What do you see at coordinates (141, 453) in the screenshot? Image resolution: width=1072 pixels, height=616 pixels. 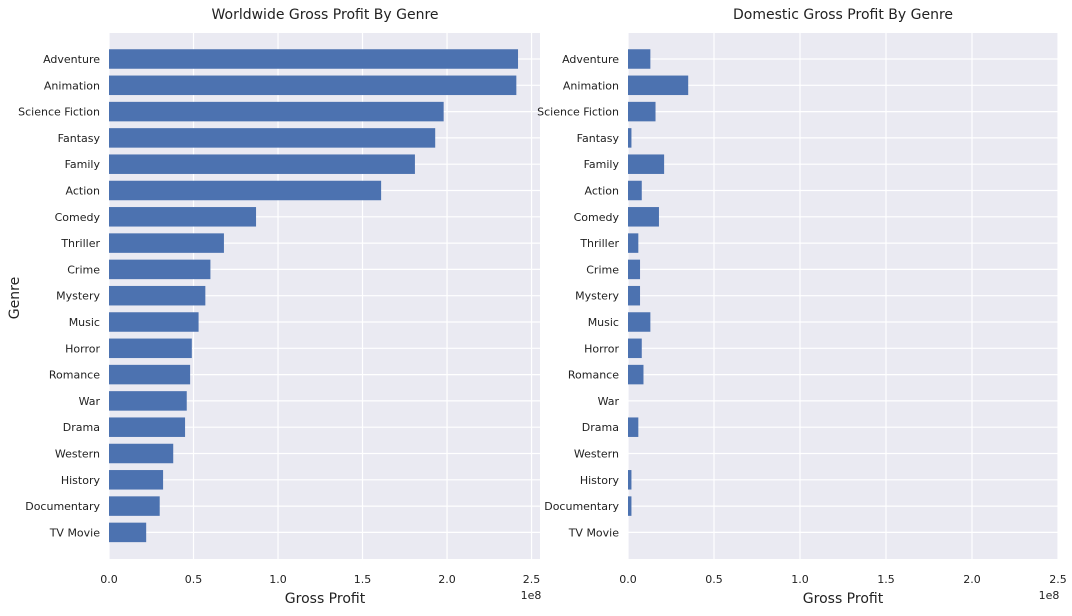 I see `bar-western` at bounding box center [141, 453].